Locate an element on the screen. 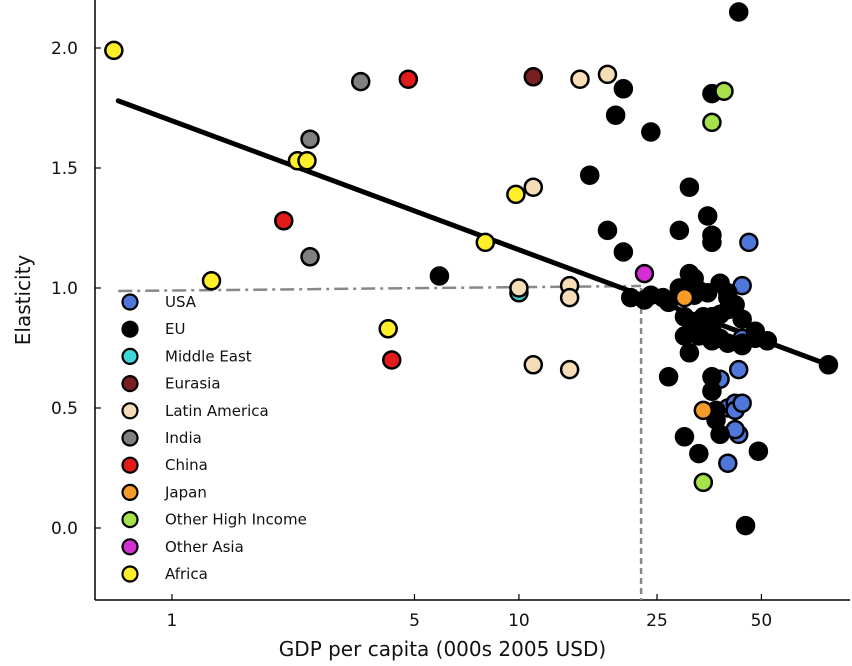  legend-label-latin-america: Latin America is located at coordinates (217, 411).